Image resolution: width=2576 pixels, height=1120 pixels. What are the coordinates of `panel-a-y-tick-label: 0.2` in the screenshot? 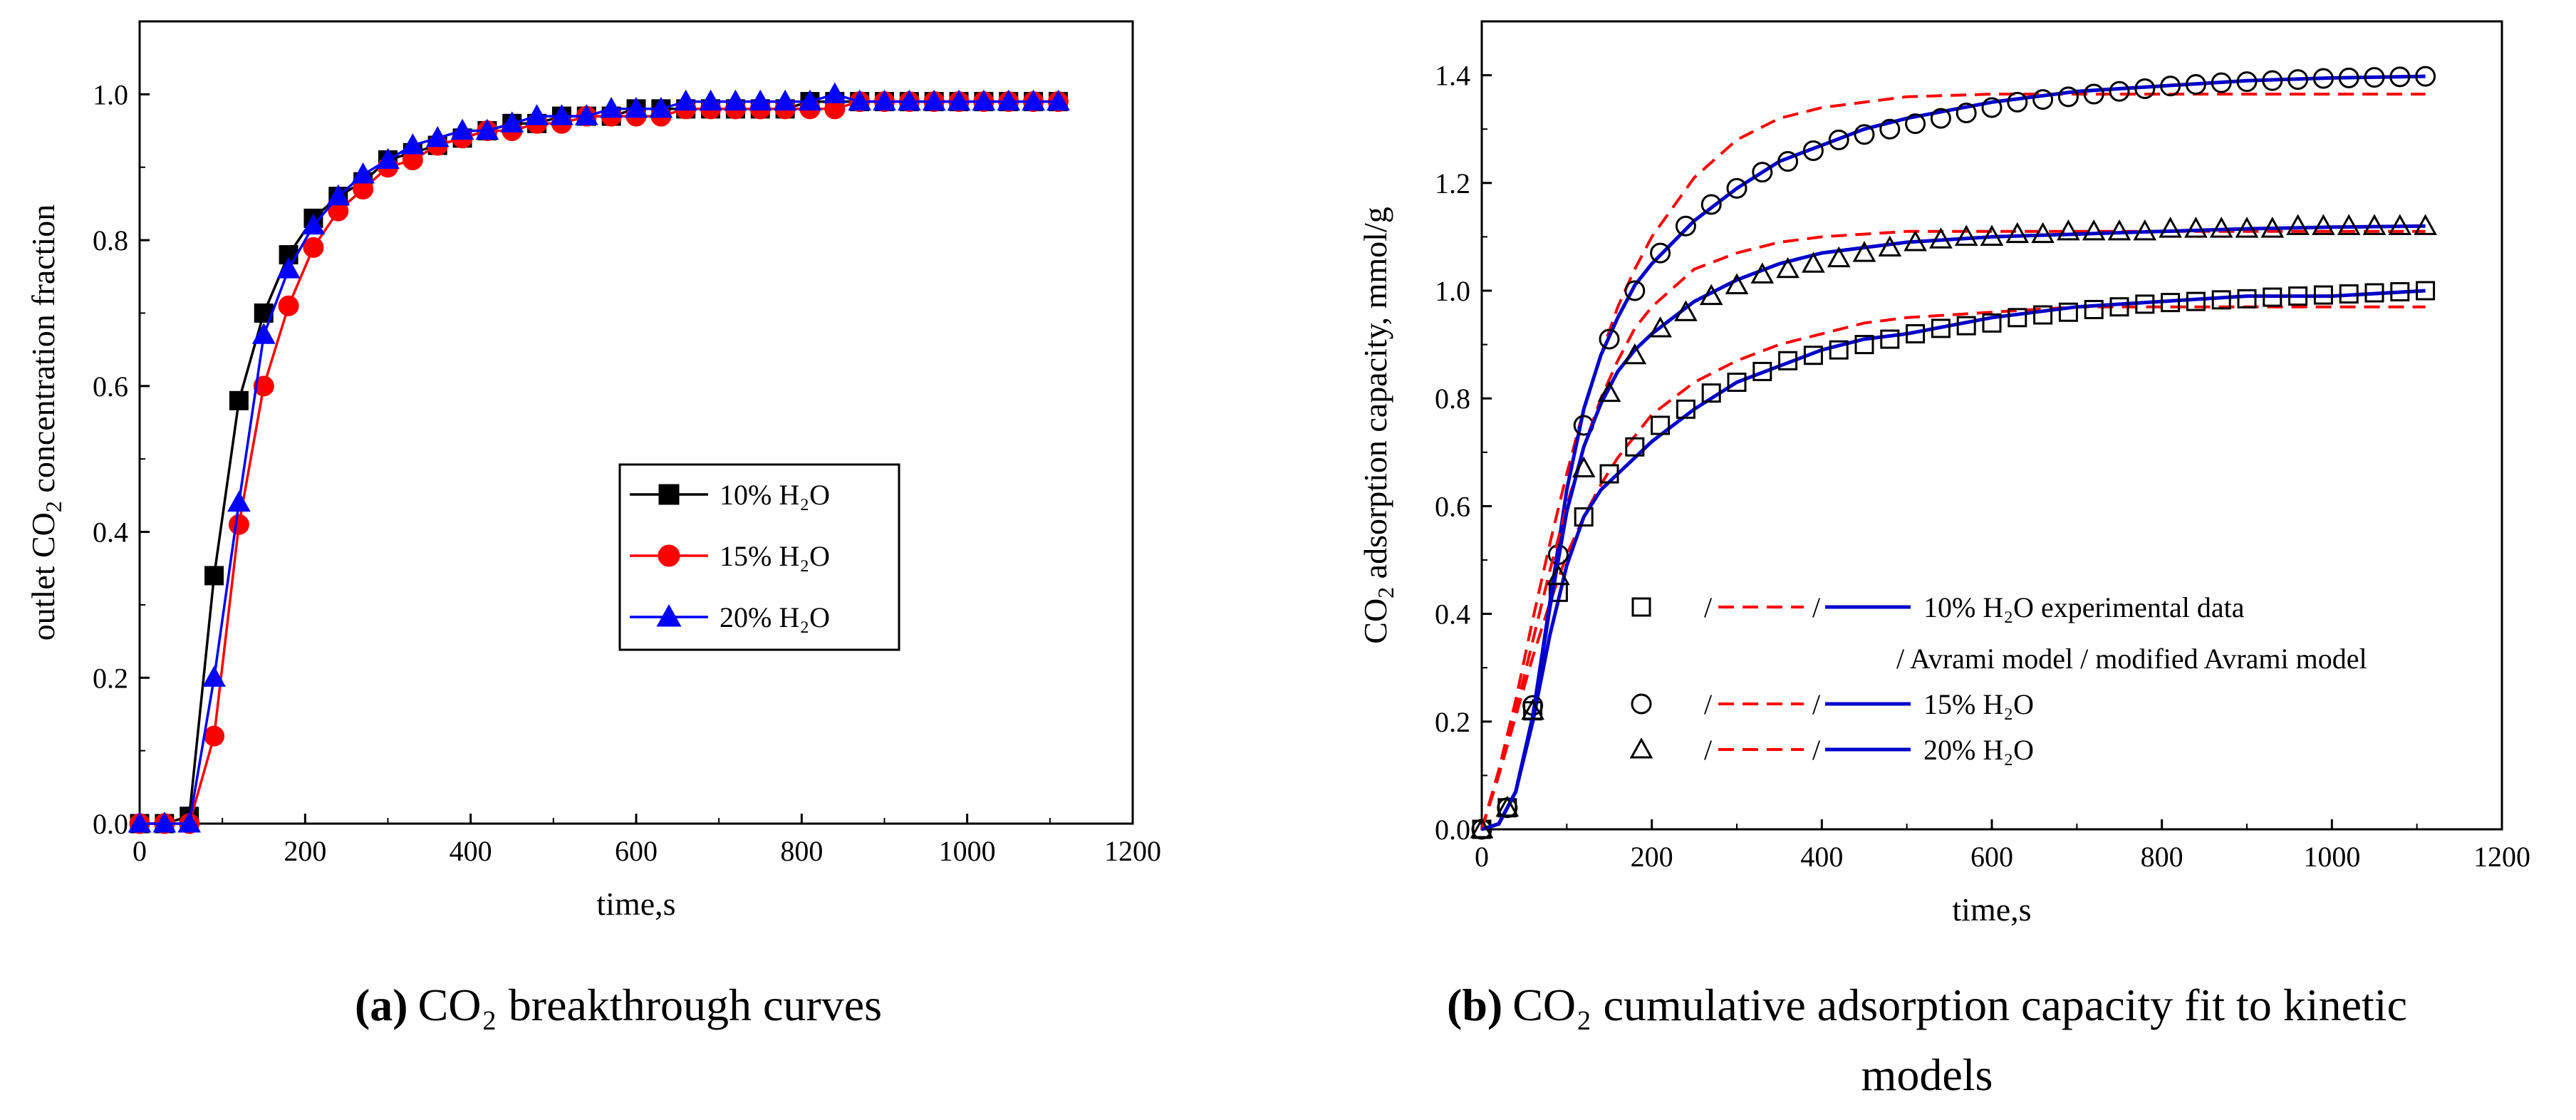 It's located at (110, 678).